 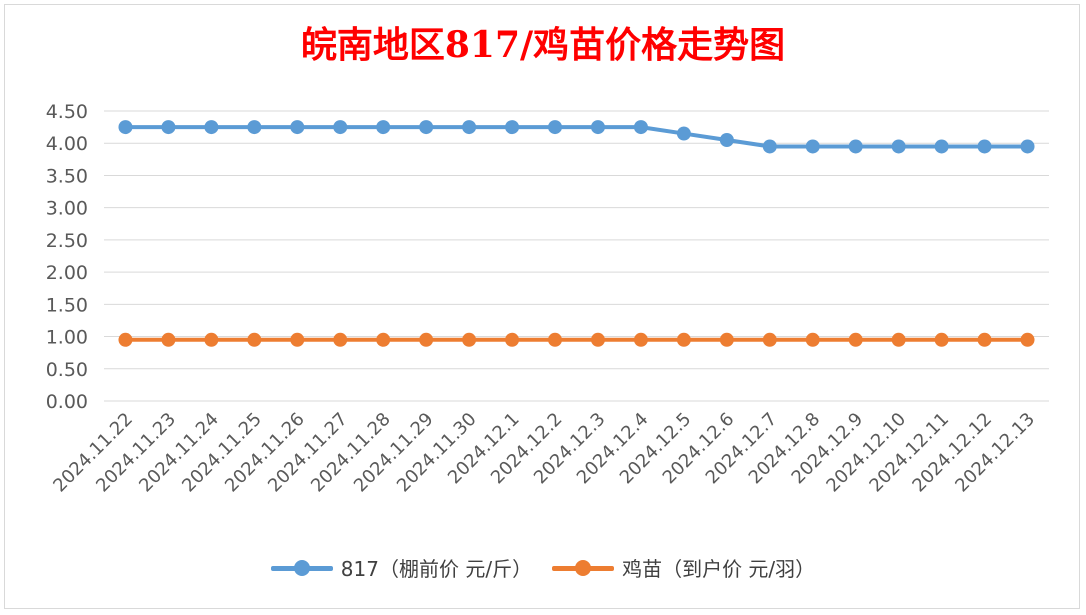 I want to click on legend-item-817: 817（棚前价 元/斤）, so click(x=401, y=567).